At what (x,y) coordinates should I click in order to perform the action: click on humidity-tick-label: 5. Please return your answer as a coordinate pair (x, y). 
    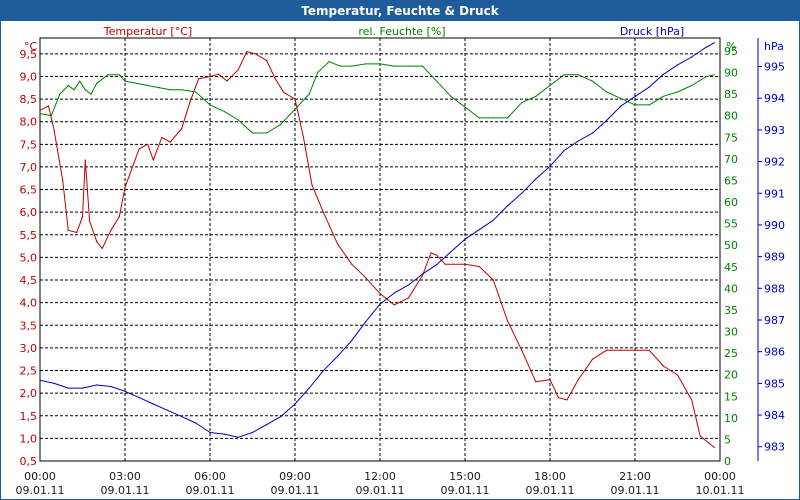
    Looking at the image, I should click on (727, 439).